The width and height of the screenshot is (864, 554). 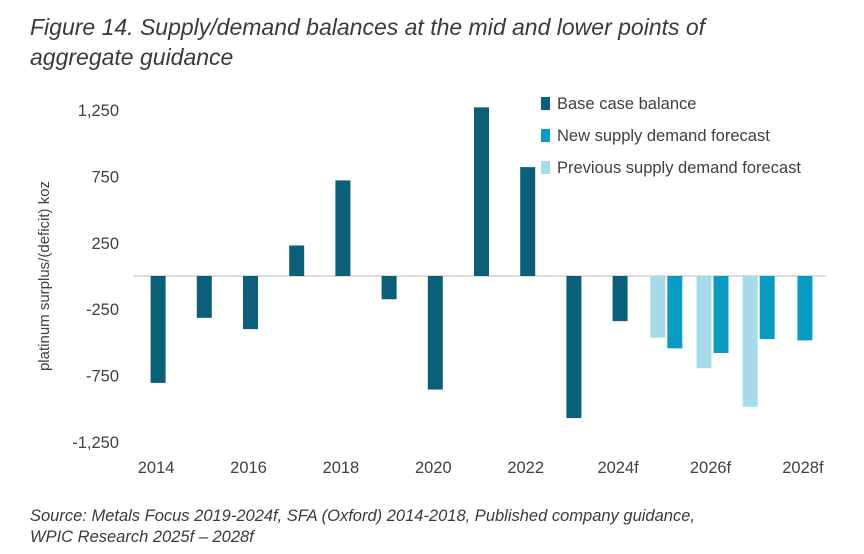 What do you see at coordinates (105, 244) in the screenshot?
I see `y-tick-label: 250` at bounding box center [105, 244].